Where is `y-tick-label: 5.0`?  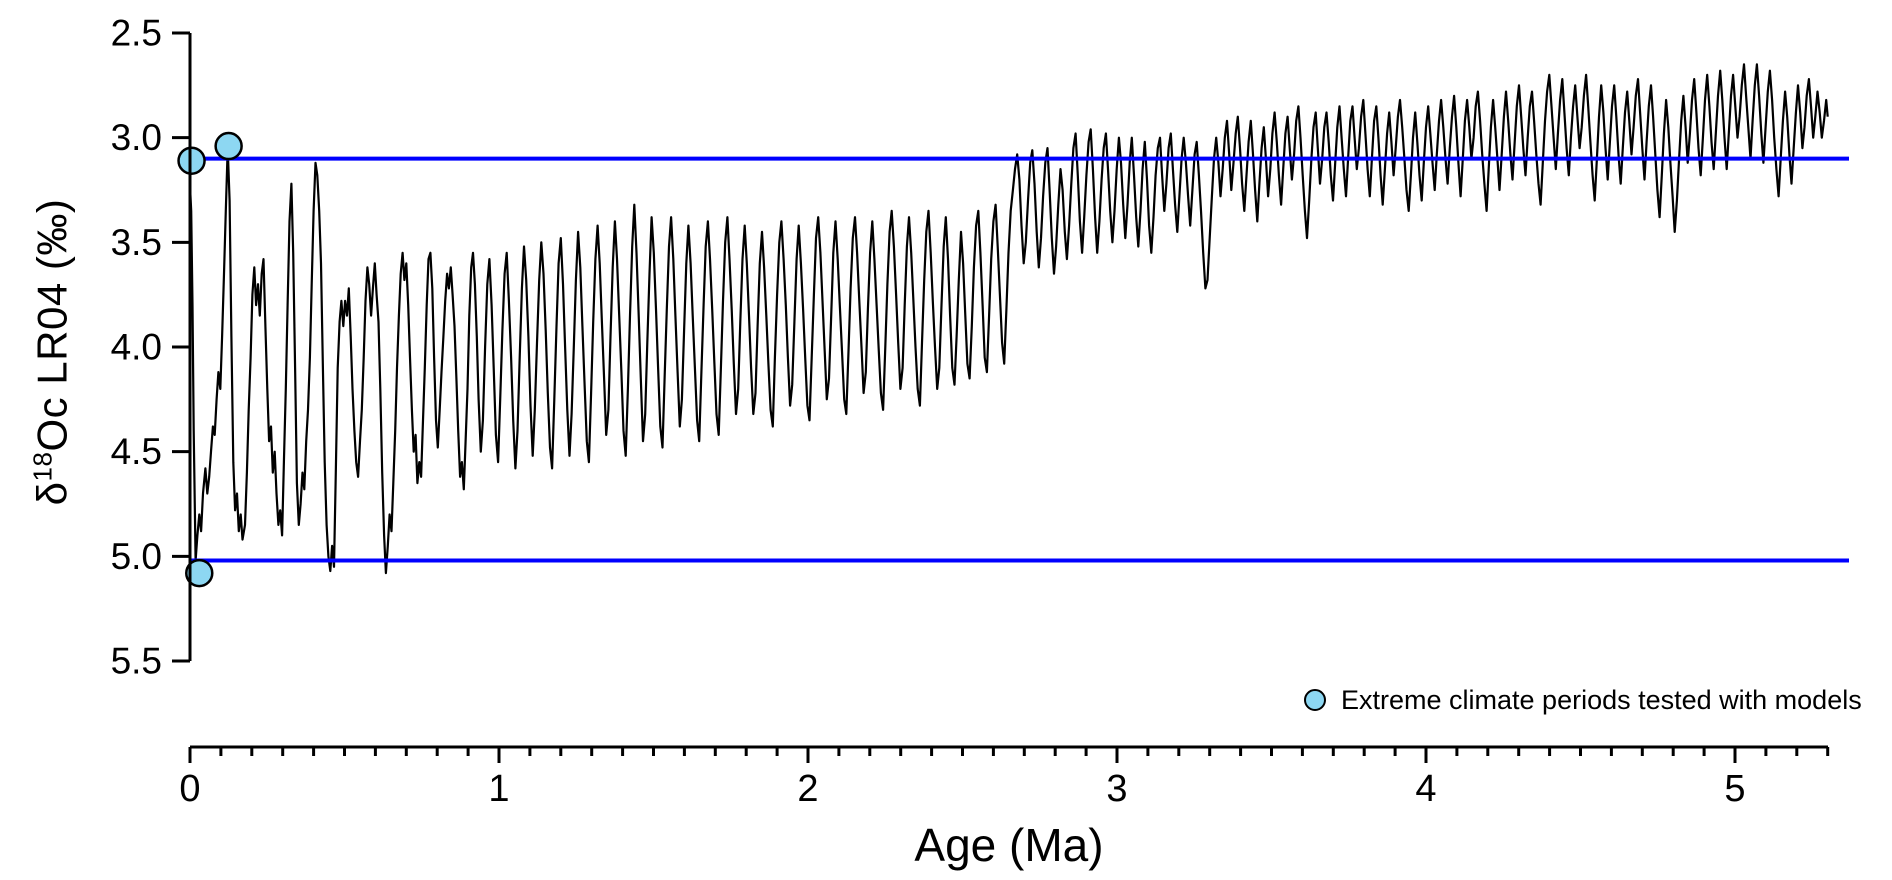
y-tick-label: 5.0 is located at coordinates (136, 556).